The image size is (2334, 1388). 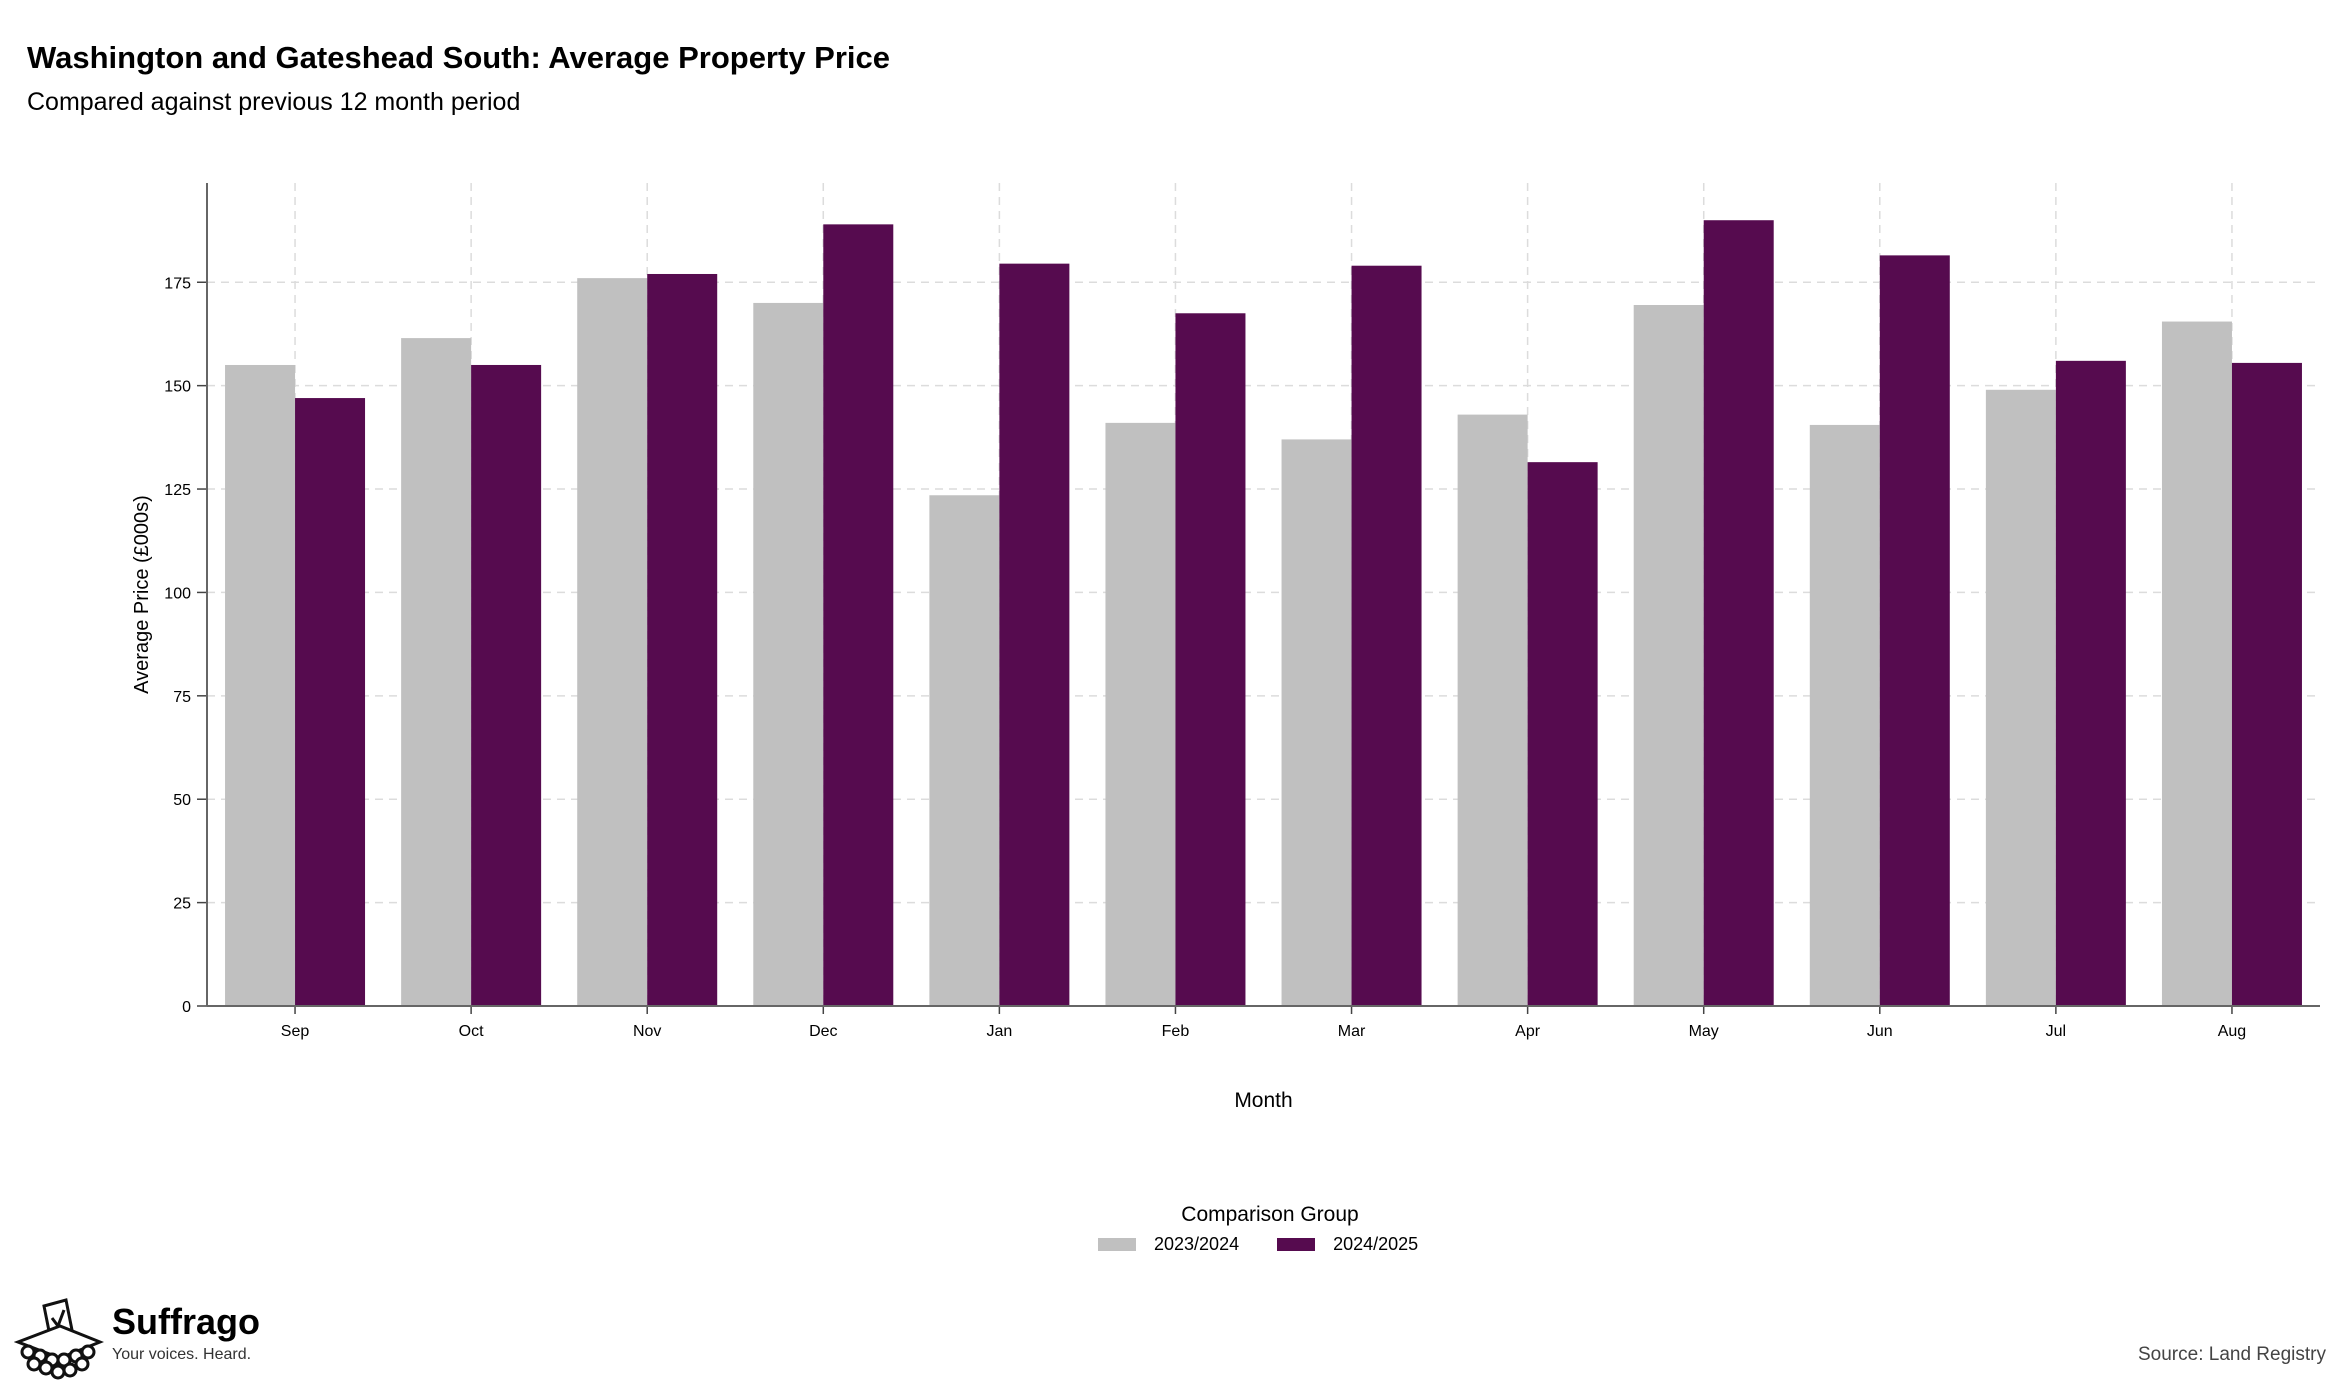 I want to click on x-tick-label: Jun, so click(x=1880, y=1031).